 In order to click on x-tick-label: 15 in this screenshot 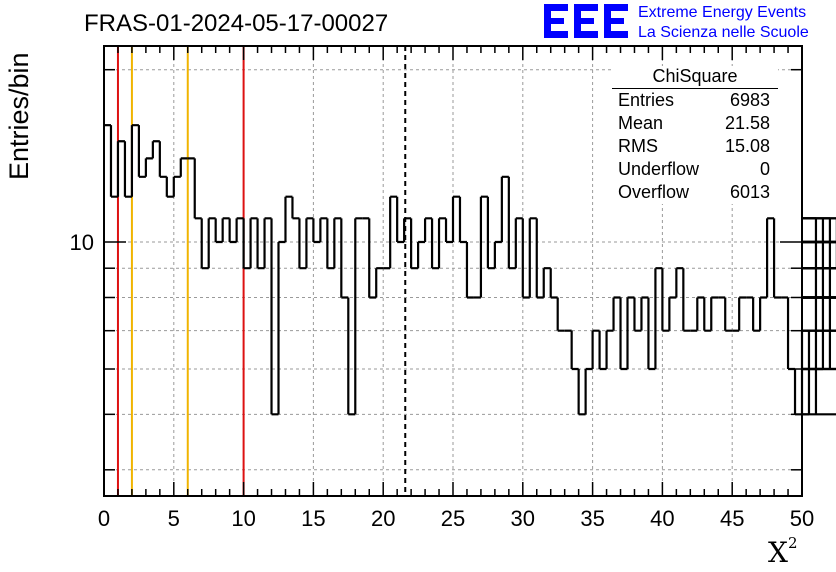, I will do `click(313, 518)`.